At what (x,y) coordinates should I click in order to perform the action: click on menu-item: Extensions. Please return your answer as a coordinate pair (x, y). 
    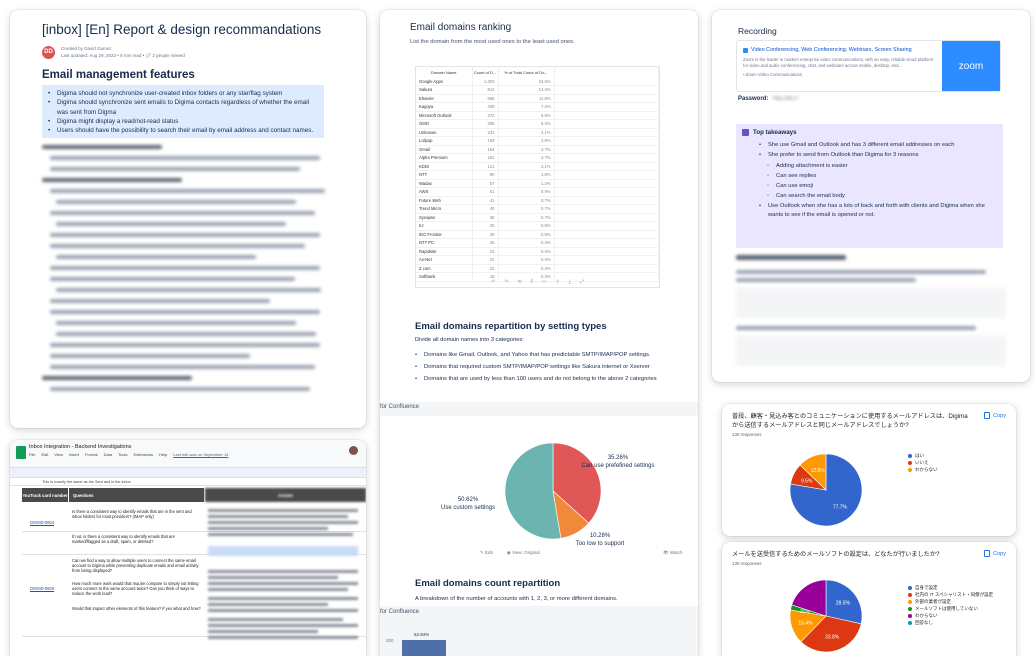
    Looking at the image, I should click on (143, 454).